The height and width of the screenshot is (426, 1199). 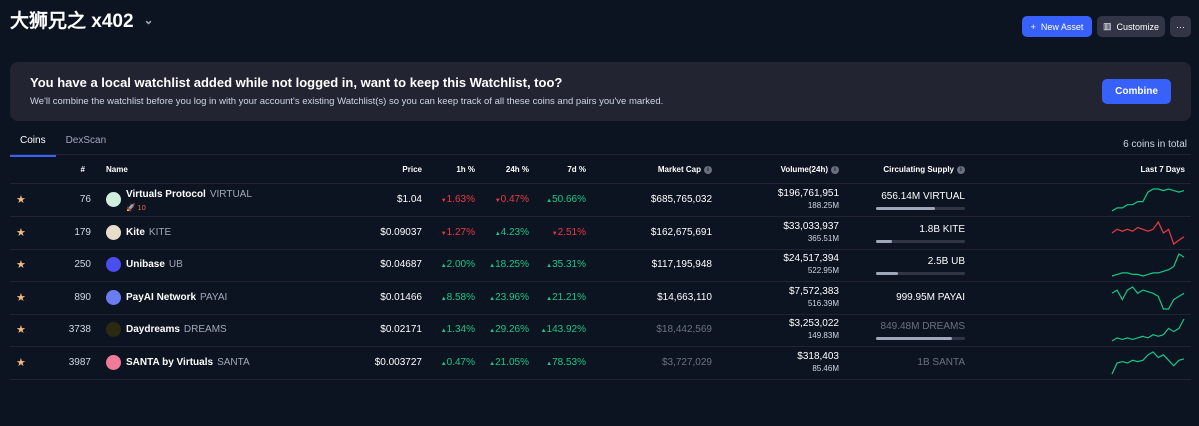 What do you see at coordinates (148, 232) in the screenshot?
I see `coin-name: Kite KITE` at bounding box center [148, 232].